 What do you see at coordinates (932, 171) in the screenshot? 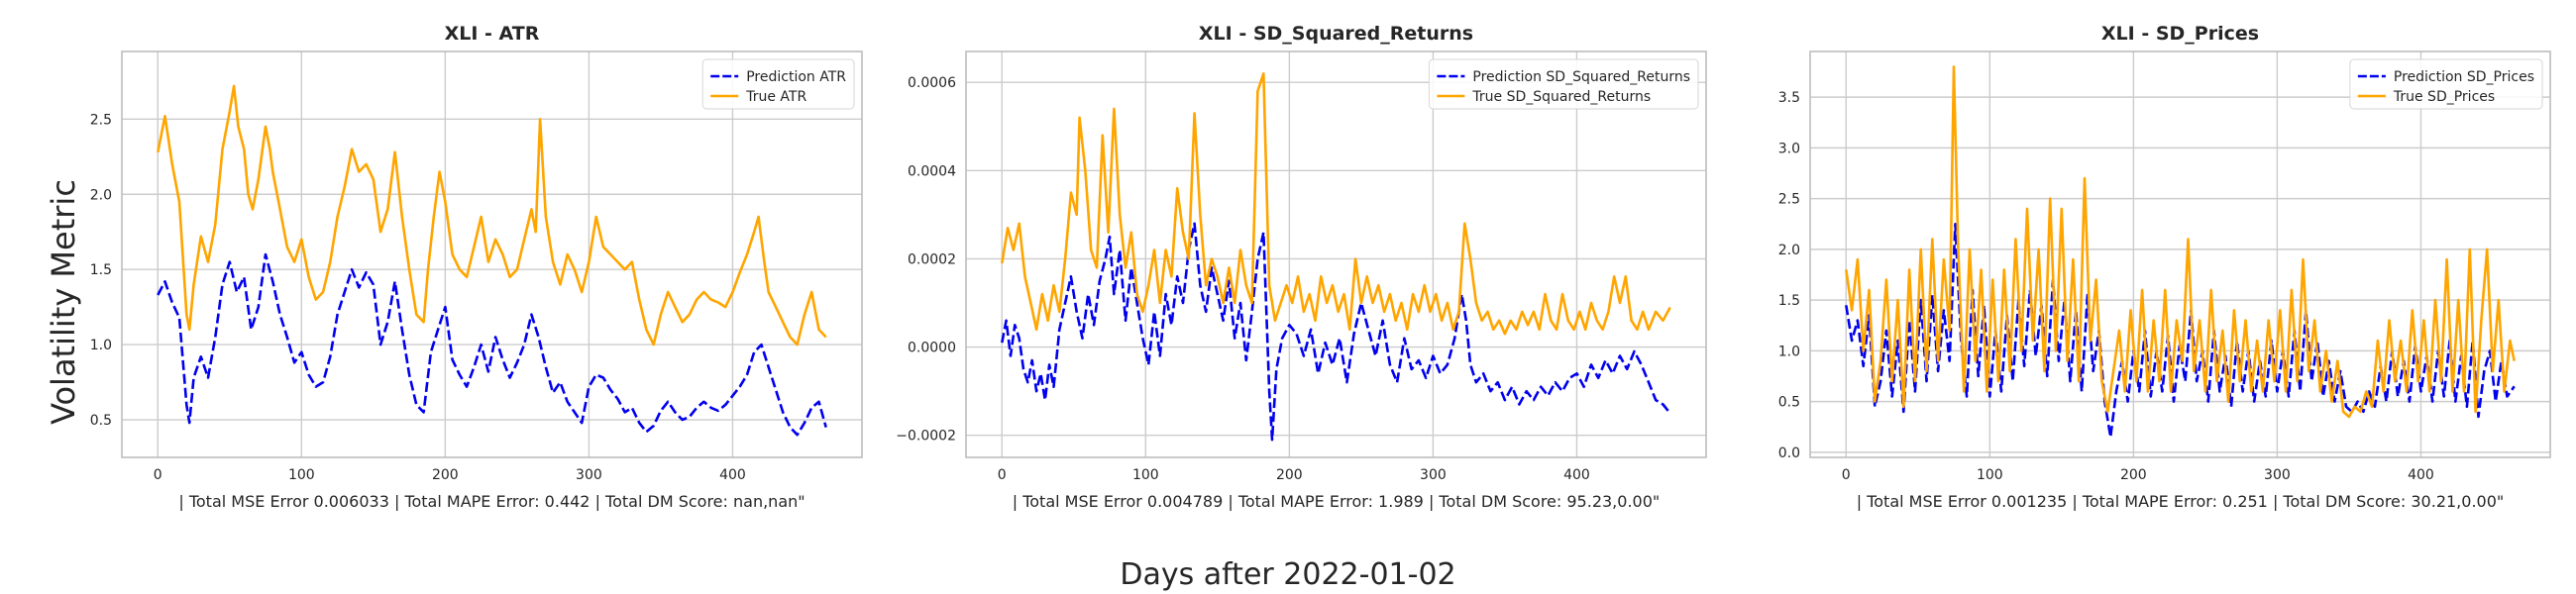
I see `y-tick-label: 0.0004` at bounding box center [932, 171].